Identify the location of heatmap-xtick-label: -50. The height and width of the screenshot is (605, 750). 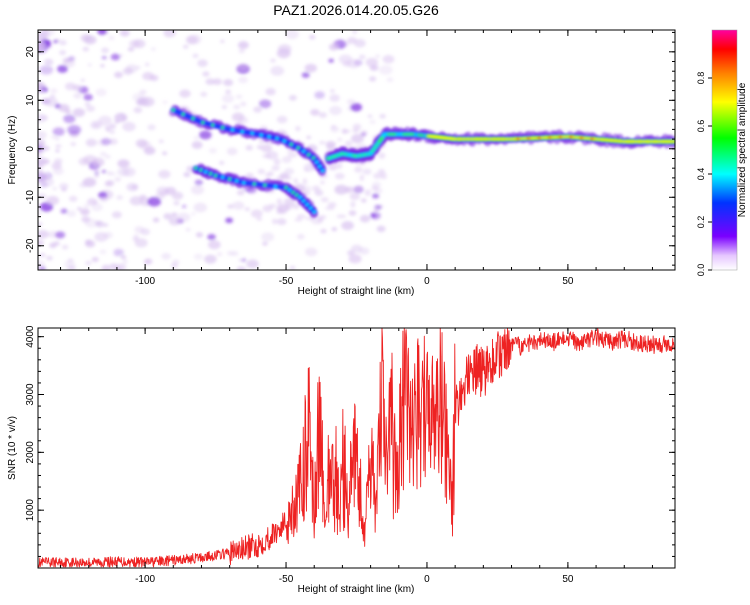
(286, 281).